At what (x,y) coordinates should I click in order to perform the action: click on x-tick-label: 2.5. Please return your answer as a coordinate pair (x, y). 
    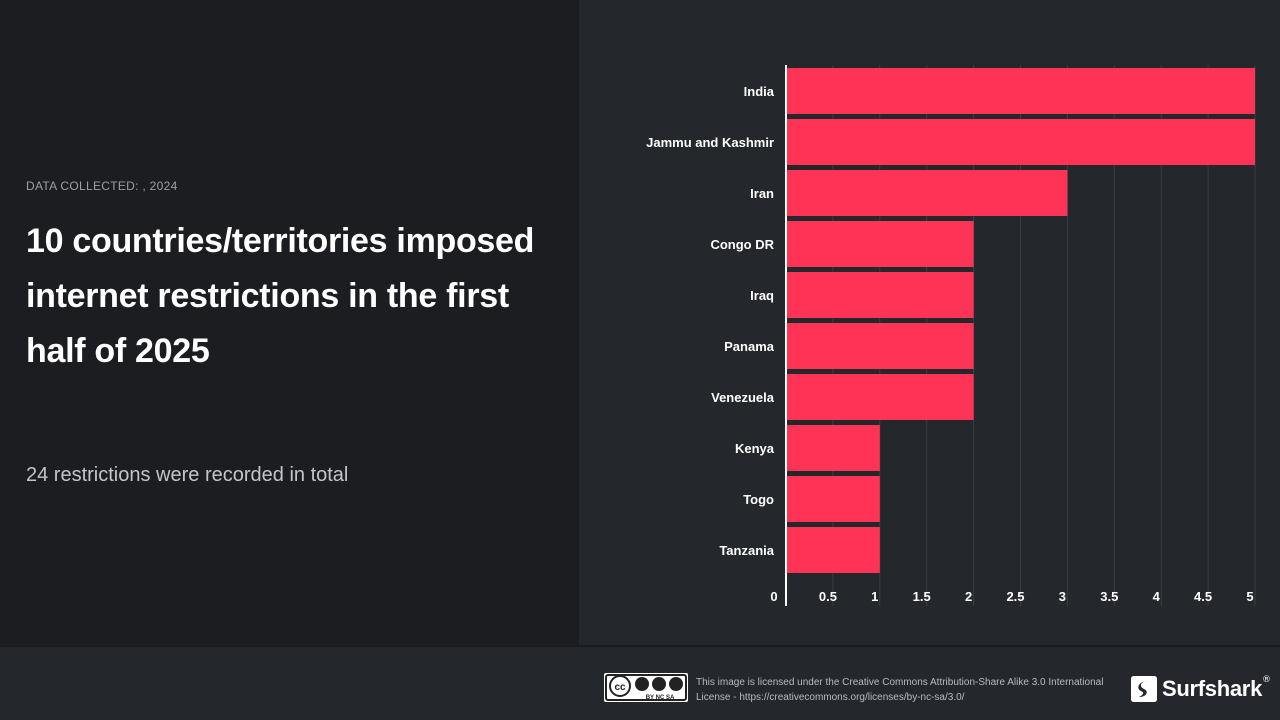
    Looking at the image, I should click on (1015, 596).